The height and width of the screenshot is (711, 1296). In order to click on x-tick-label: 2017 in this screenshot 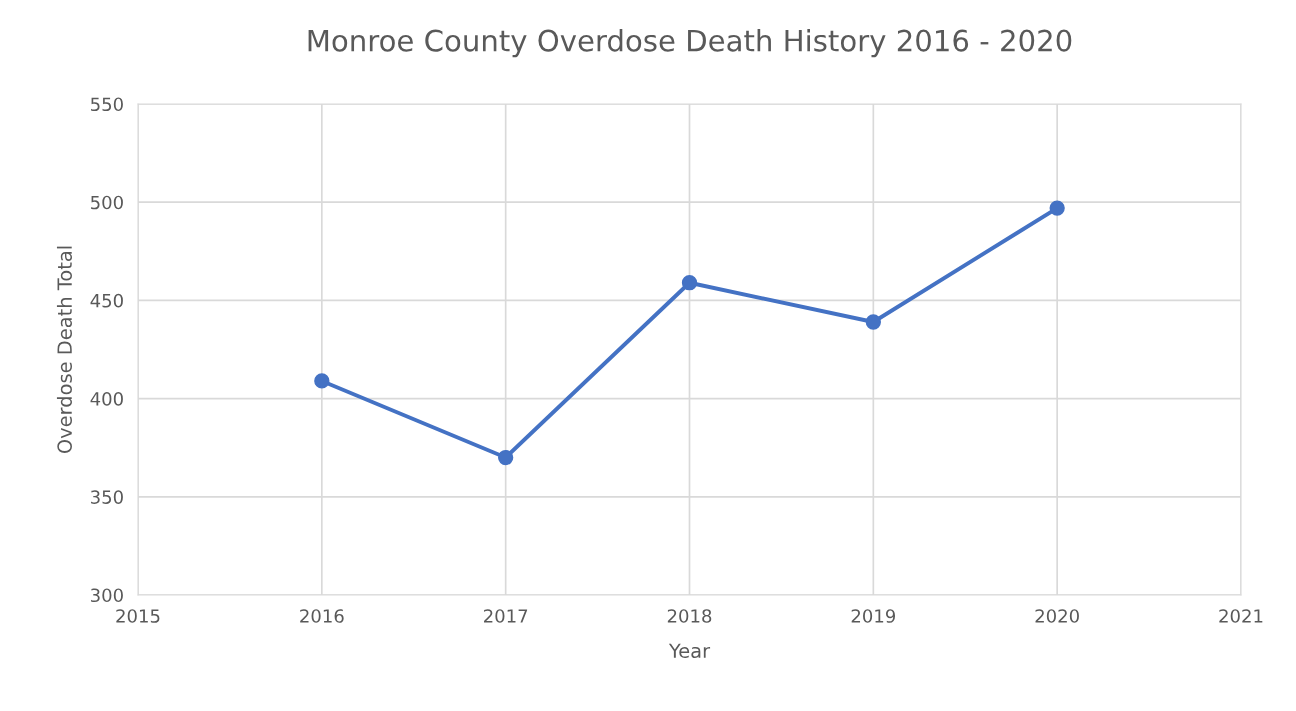, I will do `click(506, 616)`.